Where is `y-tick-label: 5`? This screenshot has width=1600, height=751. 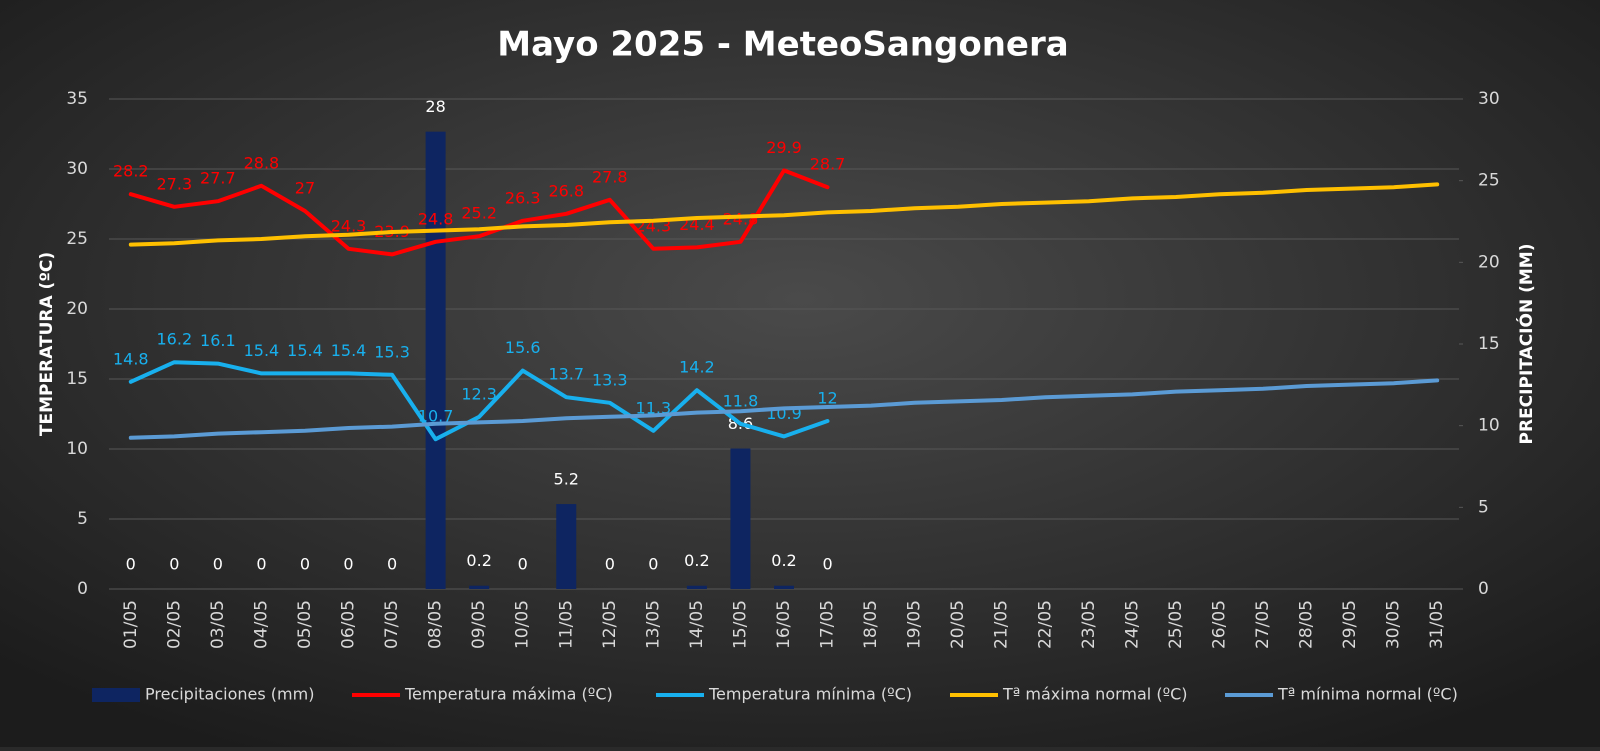 y-tick-label: 5 is located at coordinates (82, 519).